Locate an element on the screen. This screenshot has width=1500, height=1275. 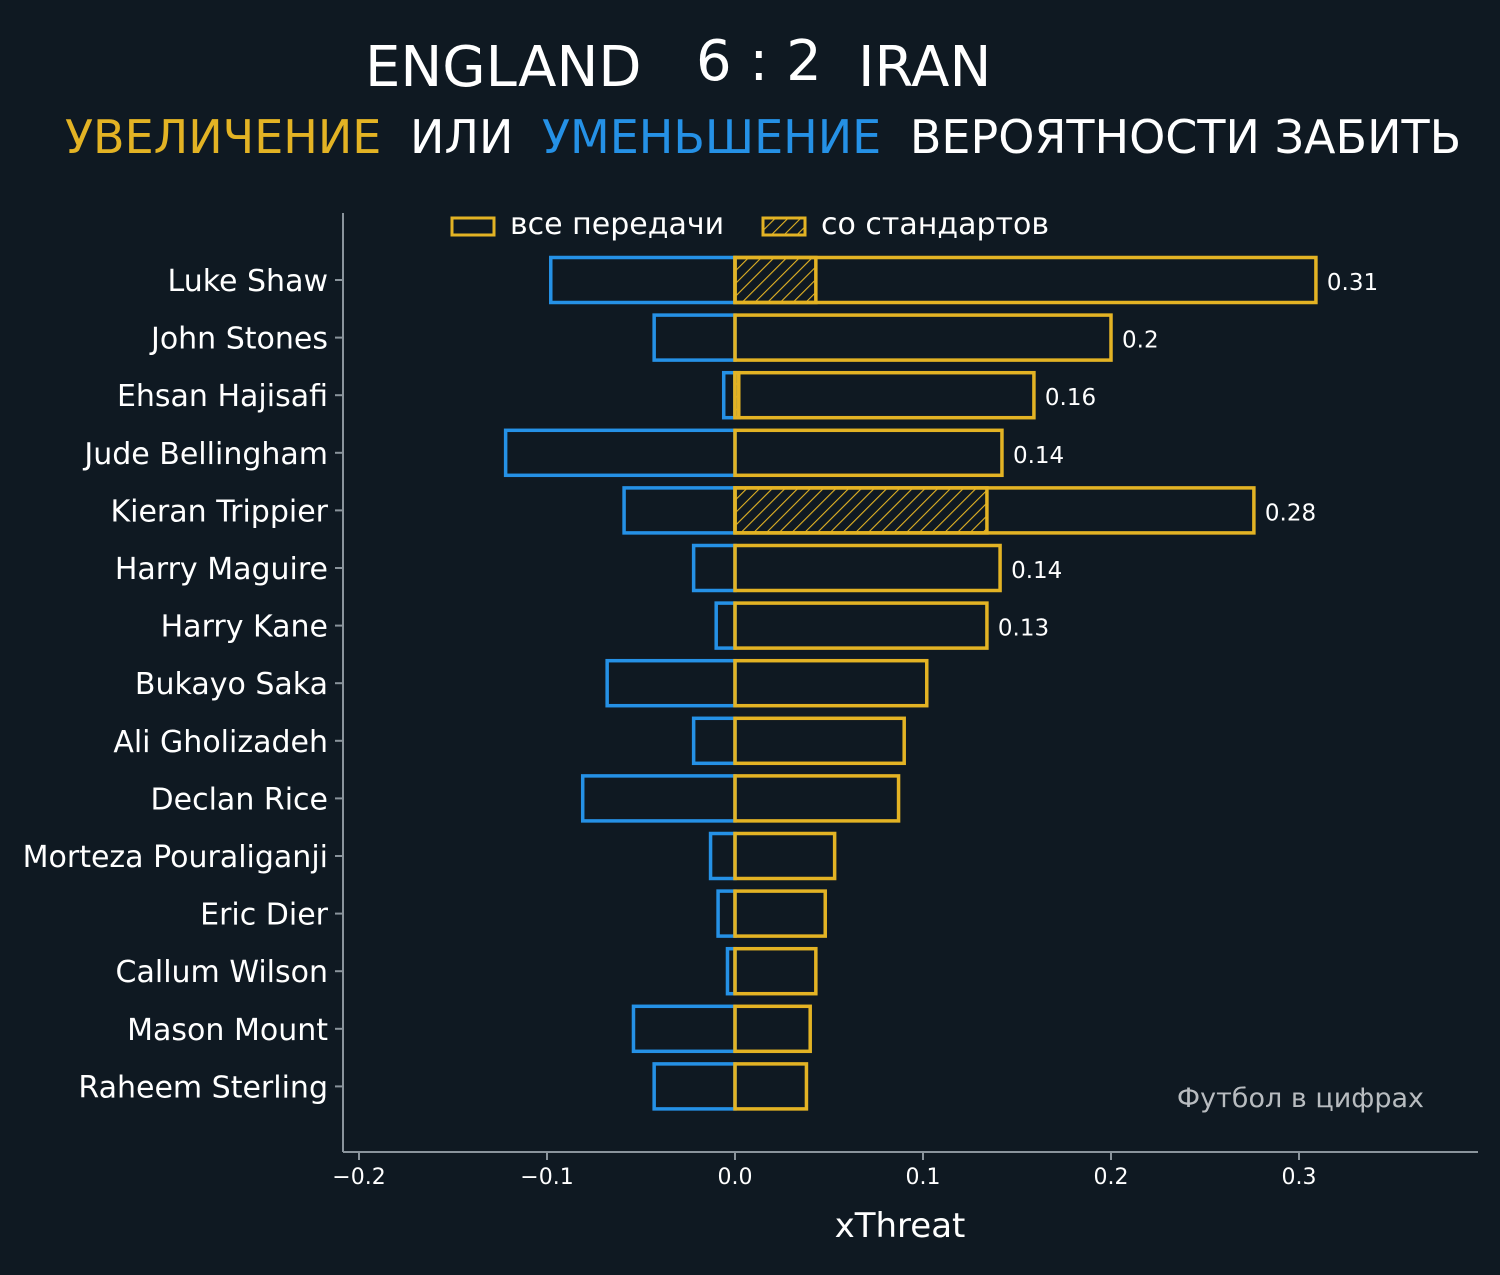
x-tick-label: −0.2 is located at coordinates (358, 1177).